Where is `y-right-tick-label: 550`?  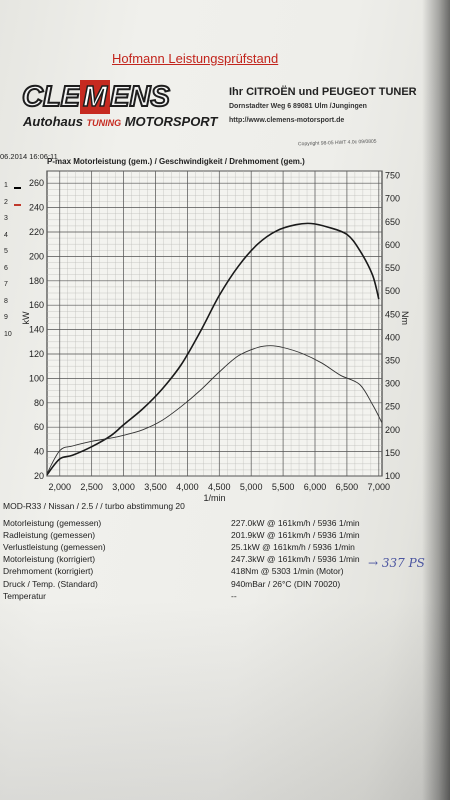
y-right-tick-label: 550 is located at coordinates (392, 268).